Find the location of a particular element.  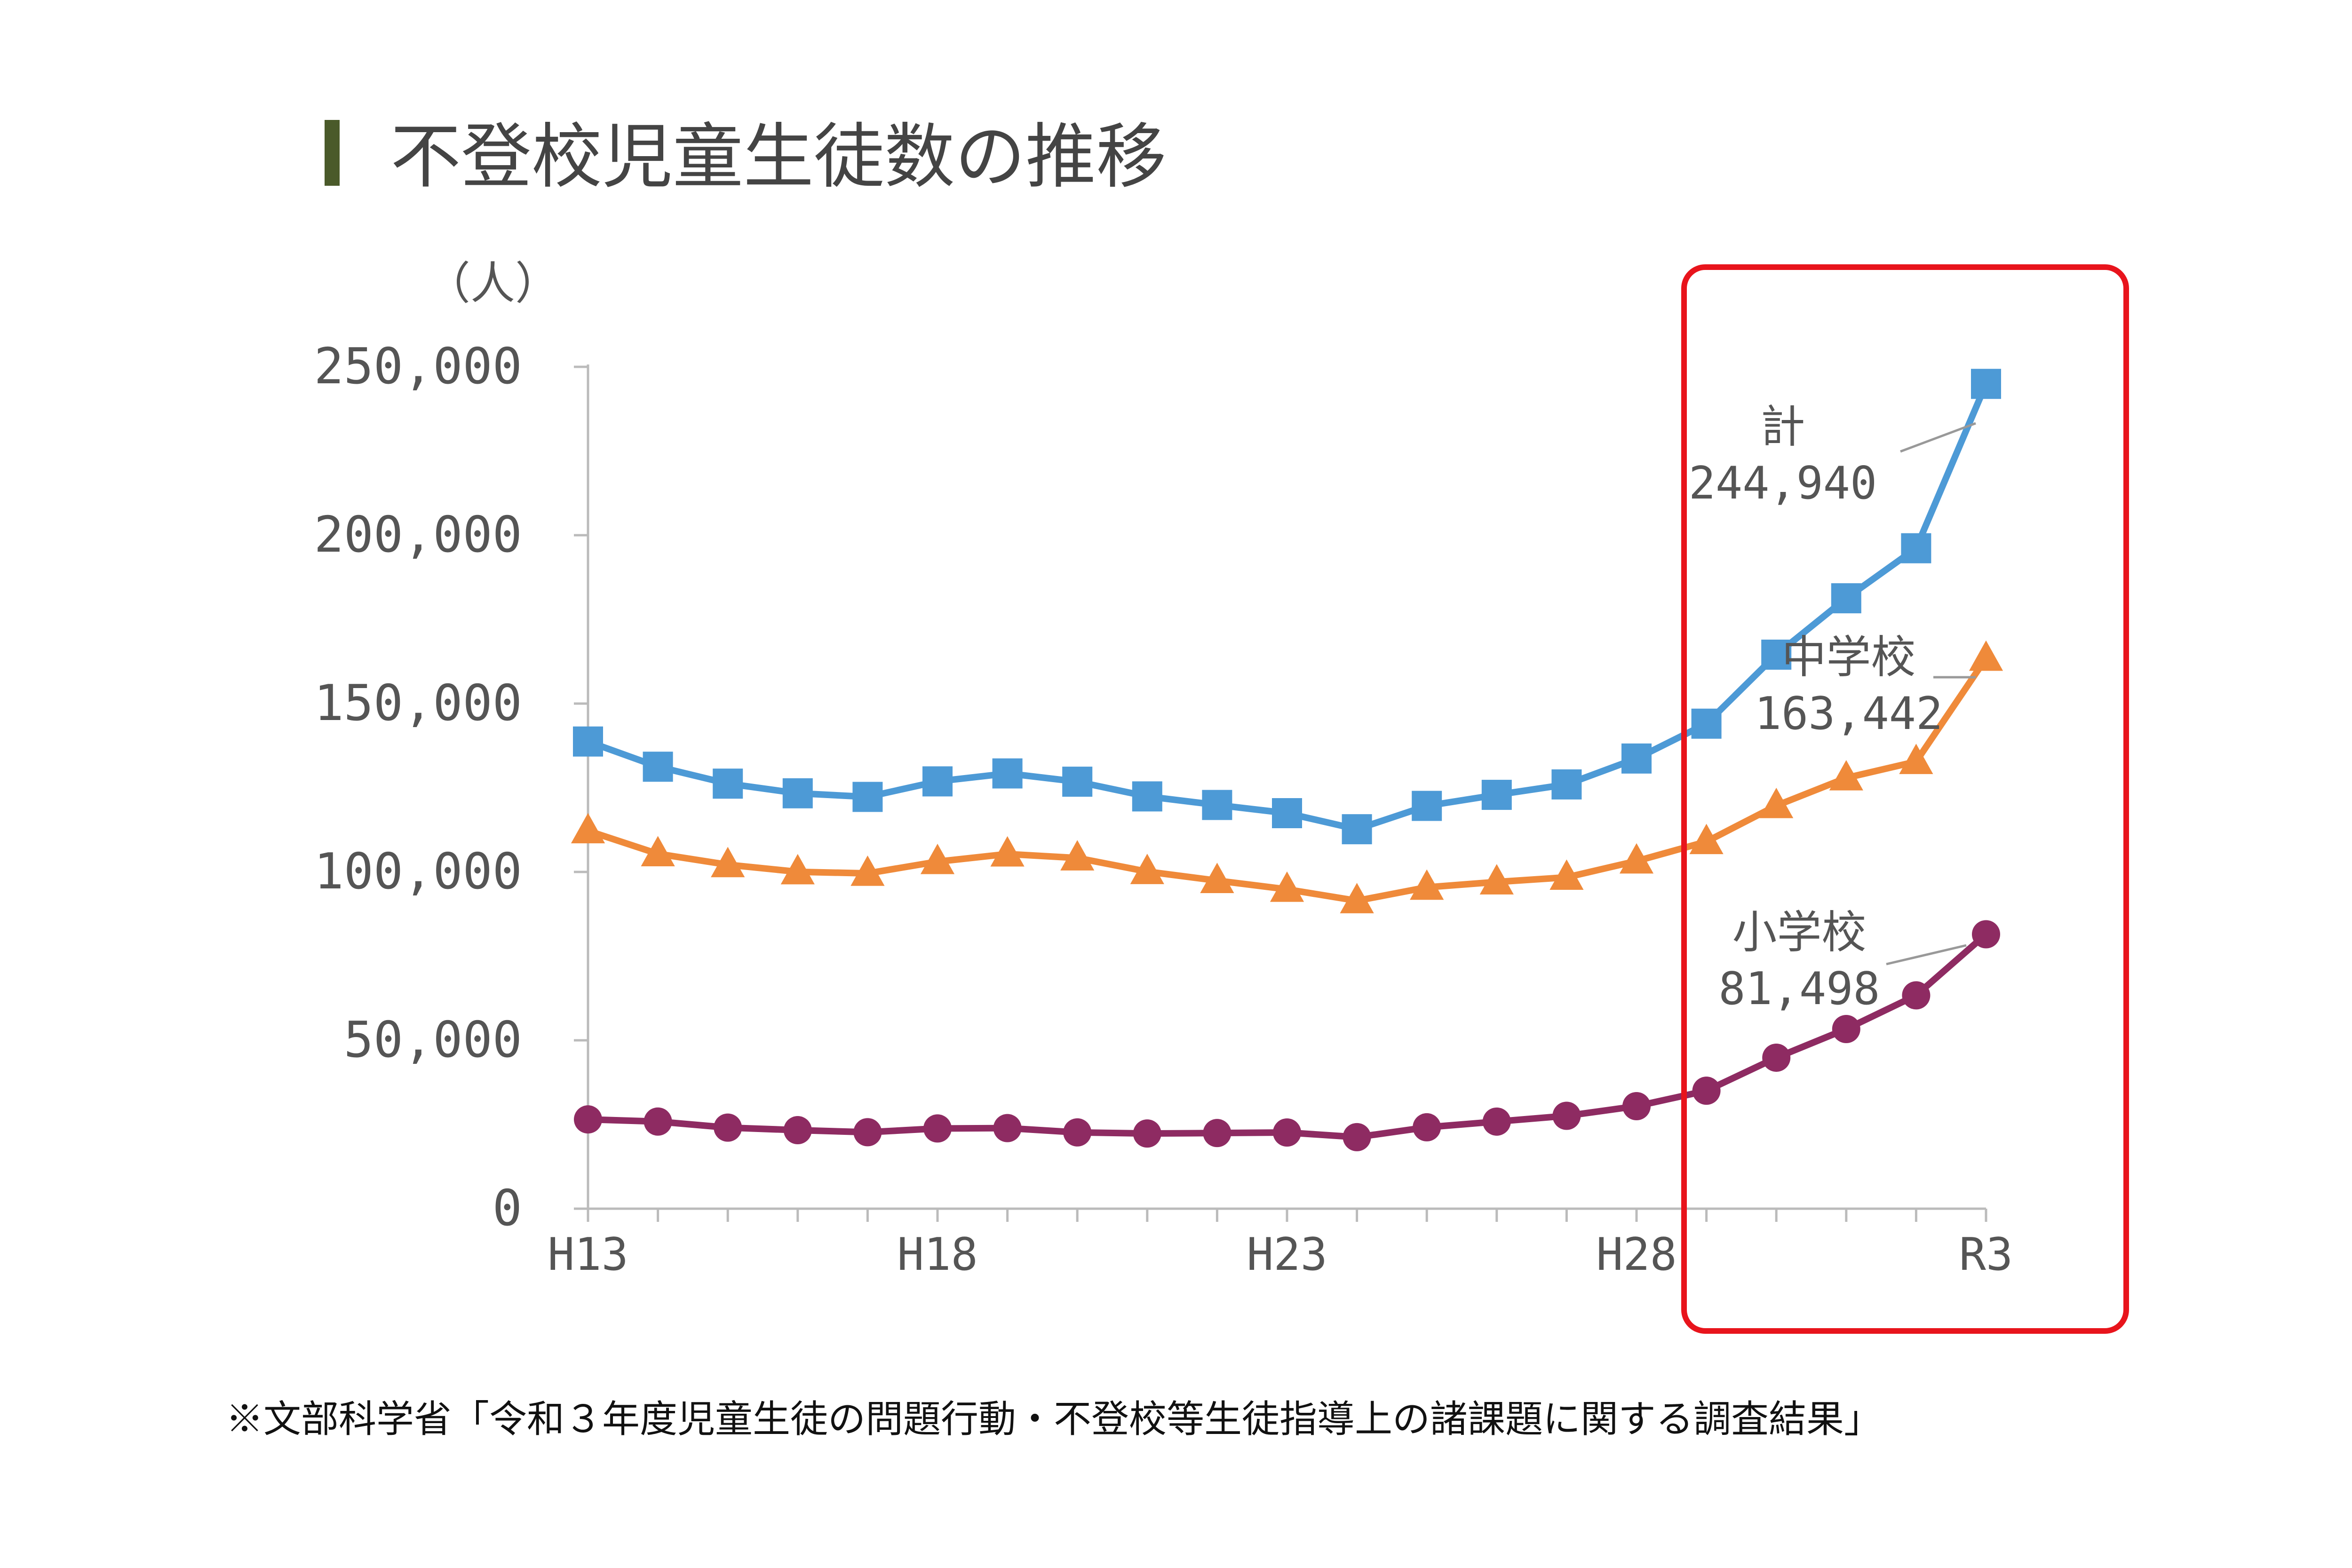

y-tick-labels: 0 50,000 100,000 150,000 200,000 250,000 is located at coordinates (418, 787).